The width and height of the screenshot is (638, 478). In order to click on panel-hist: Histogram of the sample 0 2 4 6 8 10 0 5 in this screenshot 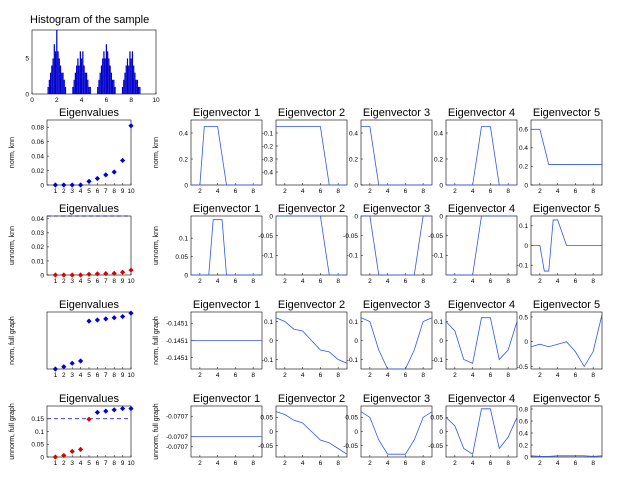, I will do `click(92, 59)`.